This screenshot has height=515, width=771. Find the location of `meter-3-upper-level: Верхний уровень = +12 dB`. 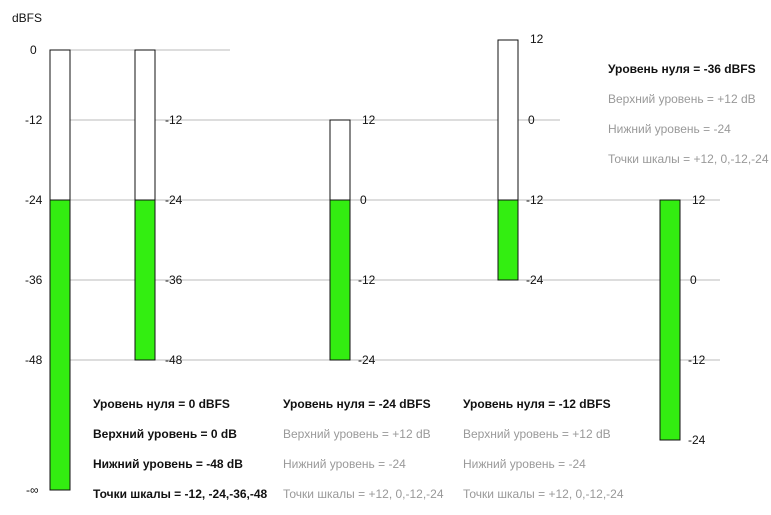

meter-3-upper-level: Верхний уровень = +12 dB is located at coordinates (537, 434).